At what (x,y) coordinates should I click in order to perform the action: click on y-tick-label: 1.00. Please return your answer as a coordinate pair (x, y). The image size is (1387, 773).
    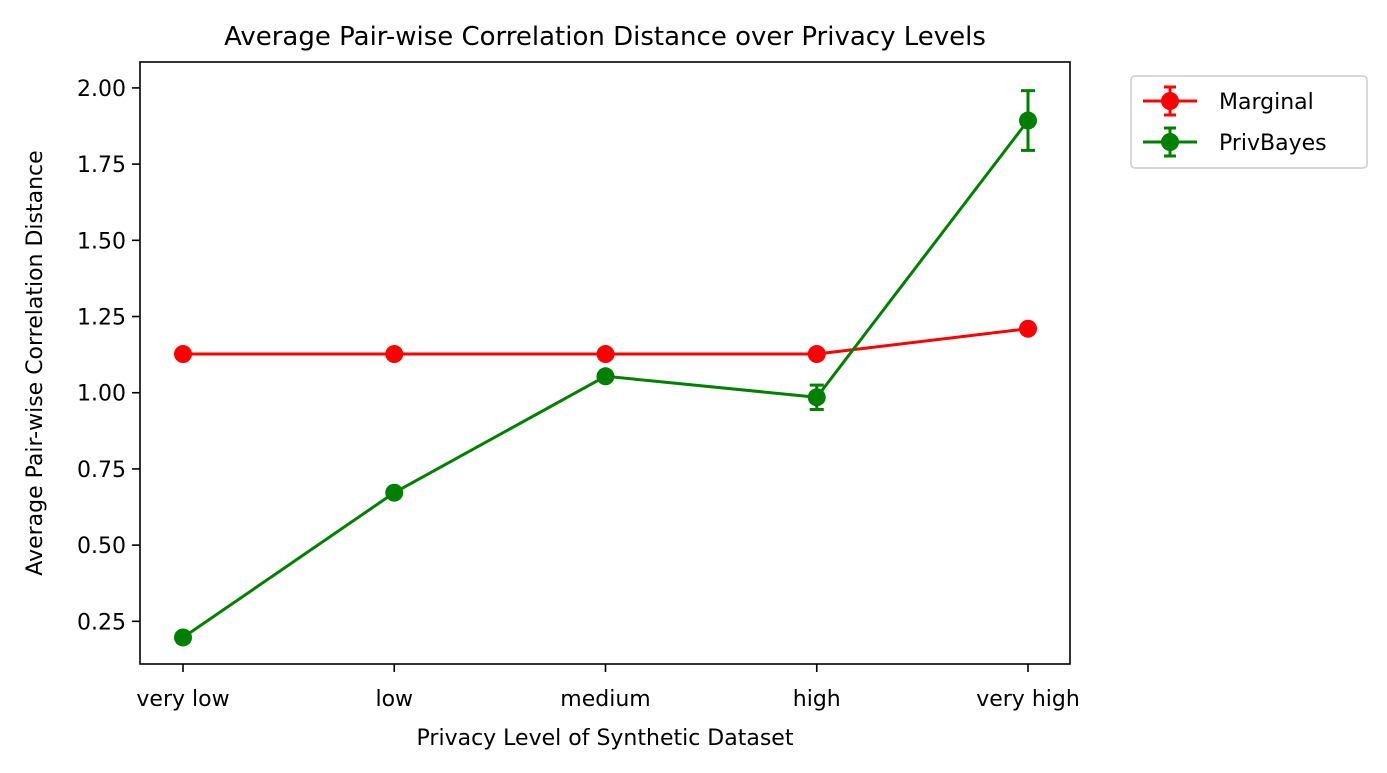
    Looking at the image, I should click on (101, 394).